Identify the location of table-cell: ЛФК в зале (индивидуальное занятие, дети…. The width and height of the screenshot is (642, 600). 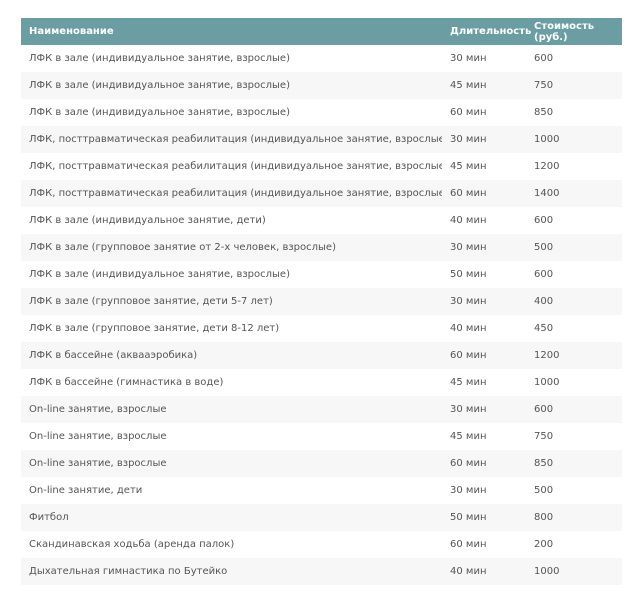
(147, 220).